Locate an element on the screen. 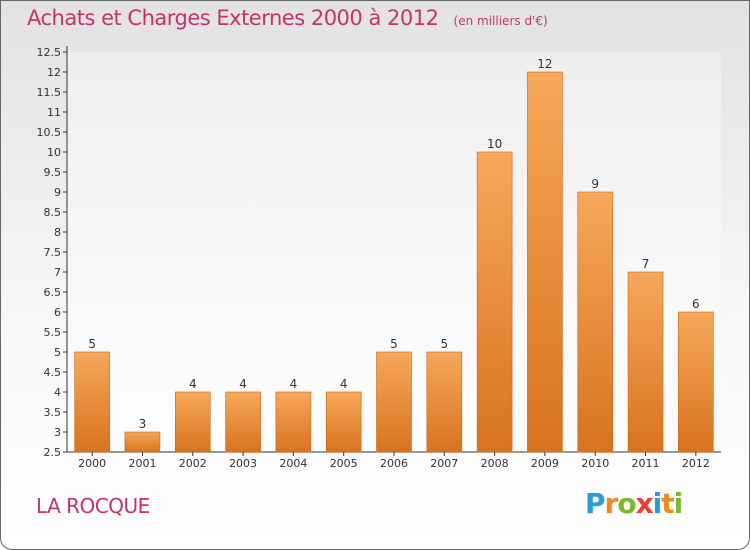 This screenshot has width=750, height=550. x-tick-label: 2005 is located at coordinates (344, 463).